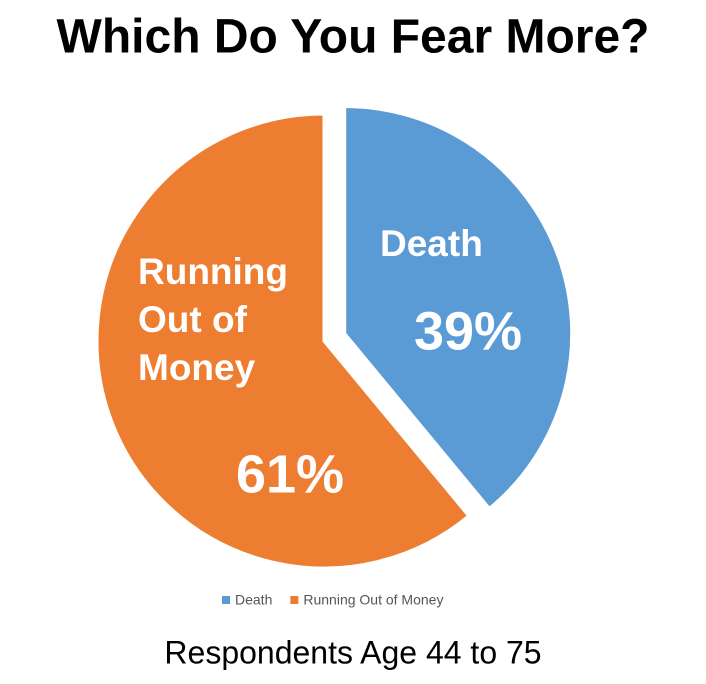 The width and height of the screenshot is (706, 684). What do you see at coordinates (468, 331) in the screenshot?
I see `slice-value-label: 39%` at bounding box center [468, 331].